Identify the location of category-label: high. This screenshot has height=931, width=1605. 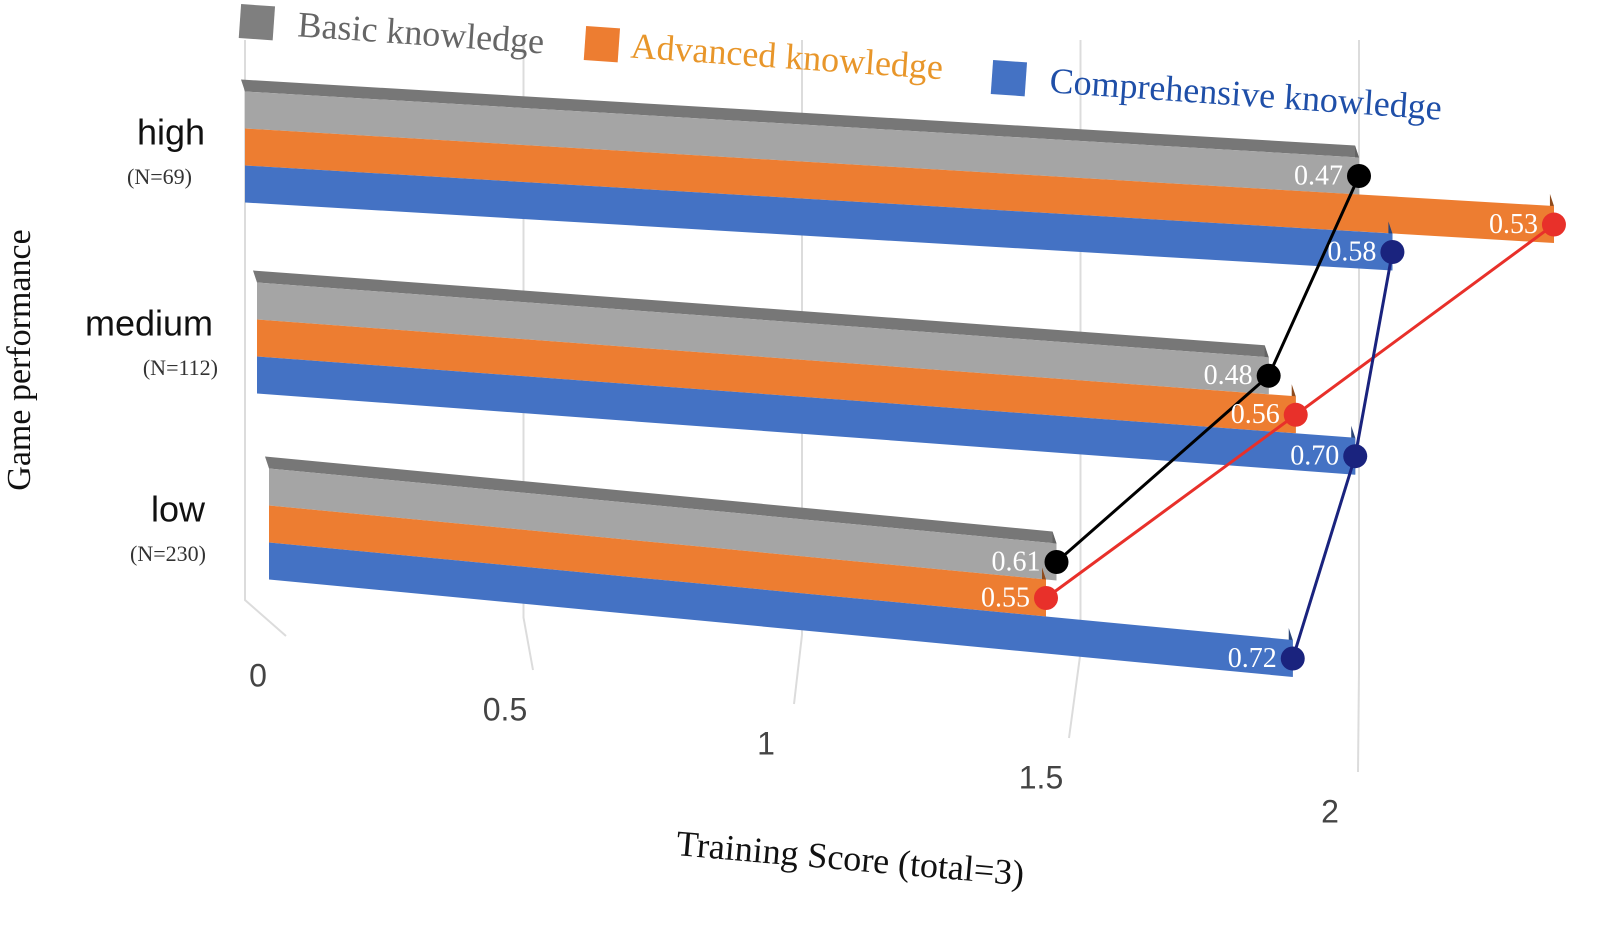
(171, 132).